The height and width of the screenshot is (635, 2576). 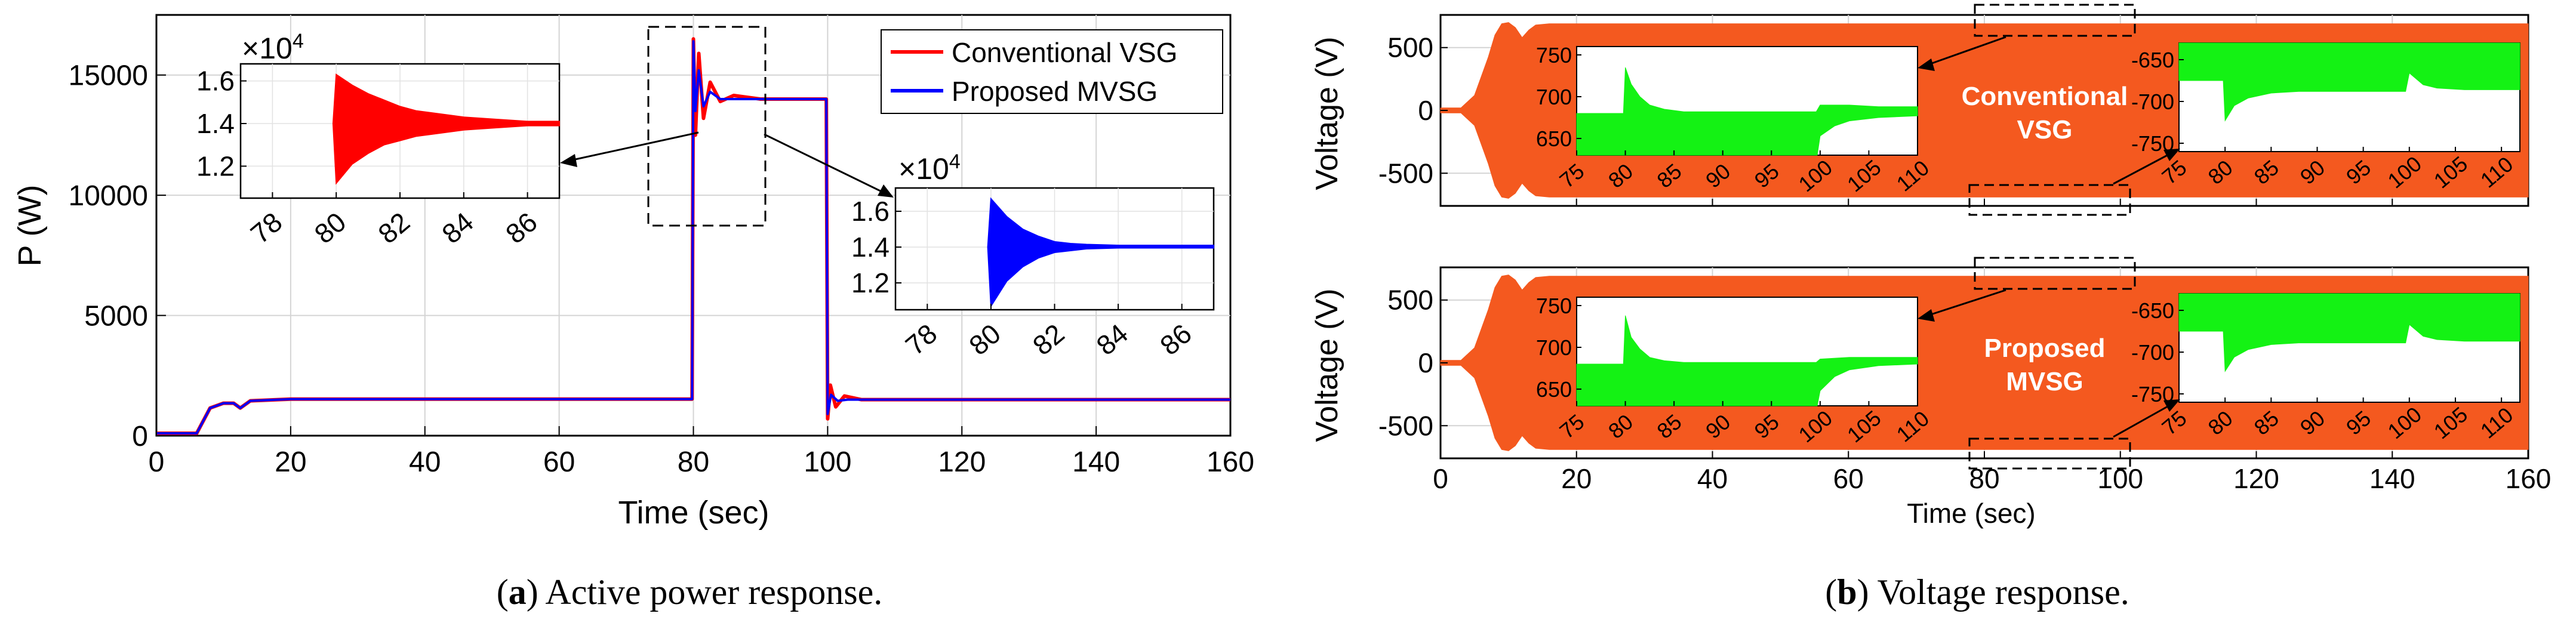 I want to click on overlay-label-proposed-line2: MVSG, so click(x=2044, y=381).